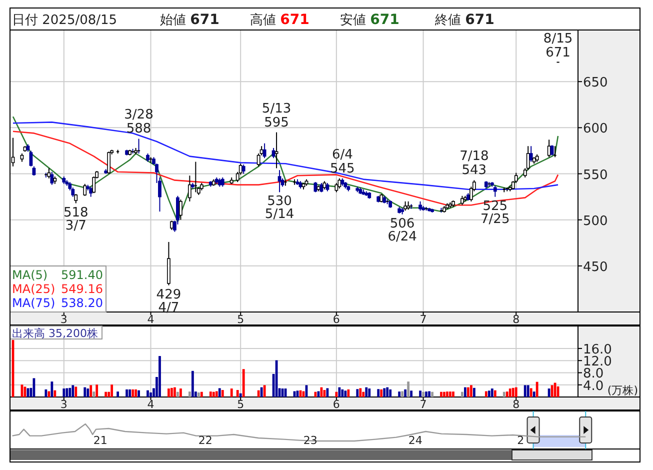 The height and width of the screenshot is (470, 653). Describe the element at coordinates (595, 267) in the screenshot. I see `y-tick-label: 450` at that location.